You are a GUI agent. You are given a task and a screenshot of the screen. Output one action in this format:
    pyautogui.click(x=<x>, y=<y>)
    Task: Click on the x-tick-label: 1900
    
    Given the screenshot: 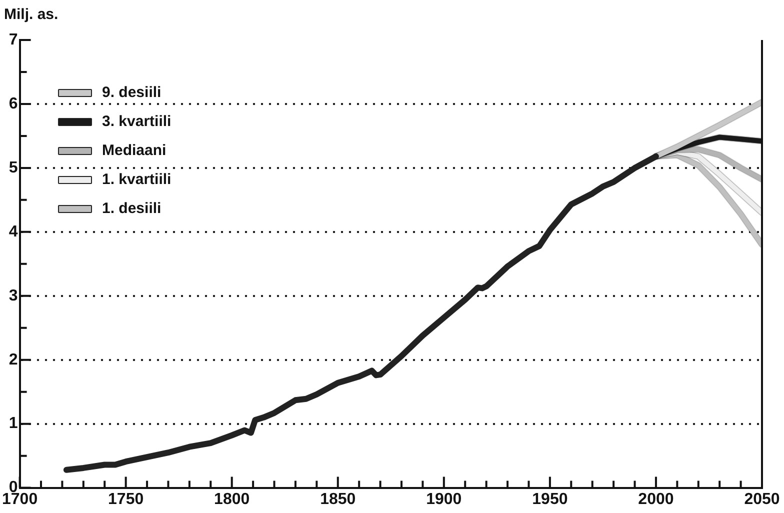 What is the action you would take?
    pyautogui.click(x=444, y=499)
    